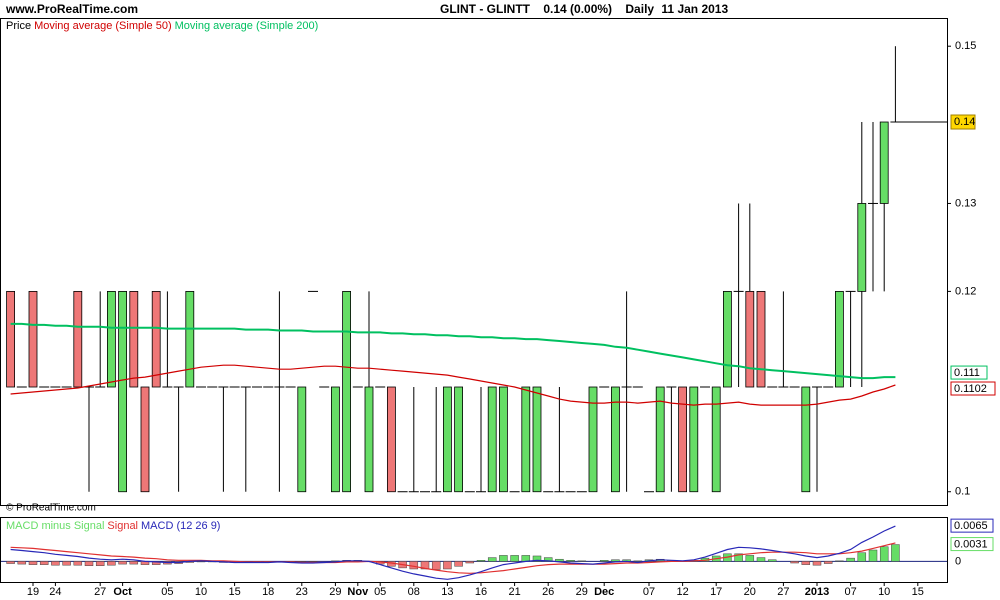  I want to click on x-tick-label: 10, so click(884, 592).